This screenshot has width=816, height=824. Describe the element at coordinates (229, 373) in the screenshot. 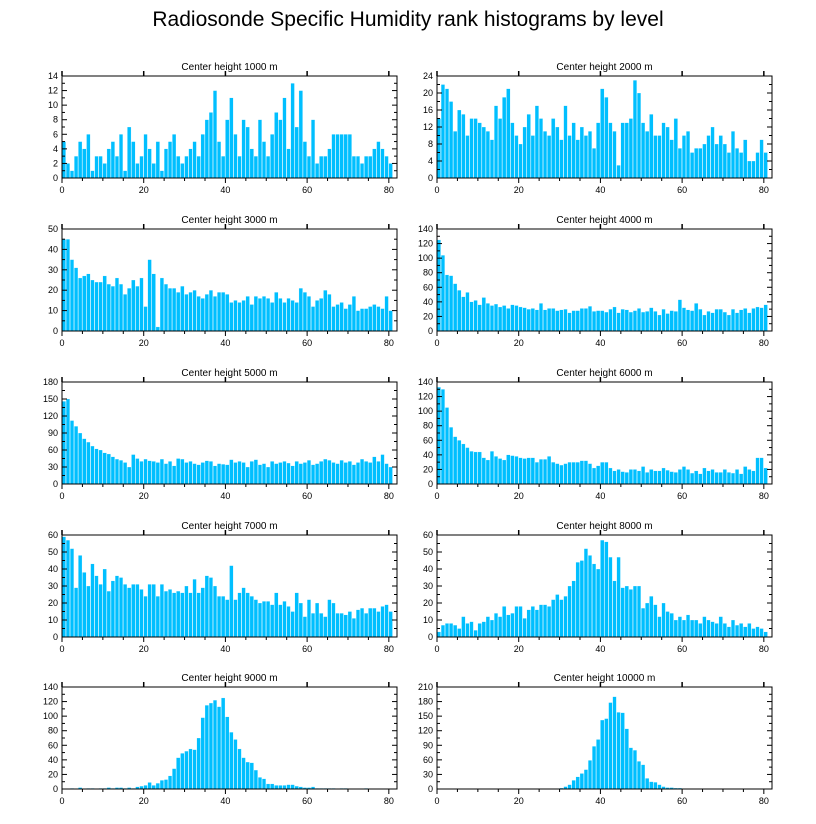

I see `panel-title: Center height 5000 m` at that location.